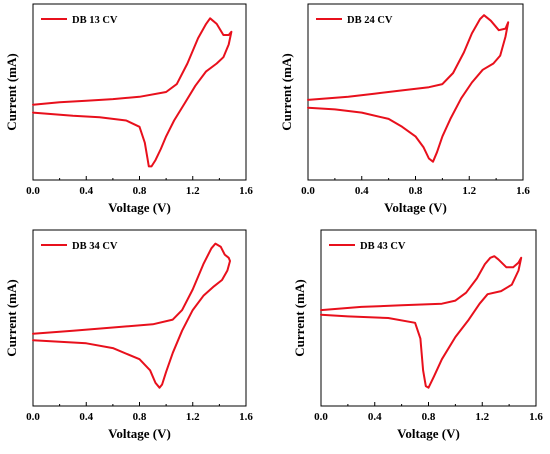  Describe the element at coordinates (95, 246) in the screenshot. I see `legend-label: DB 34 CV` at that location.